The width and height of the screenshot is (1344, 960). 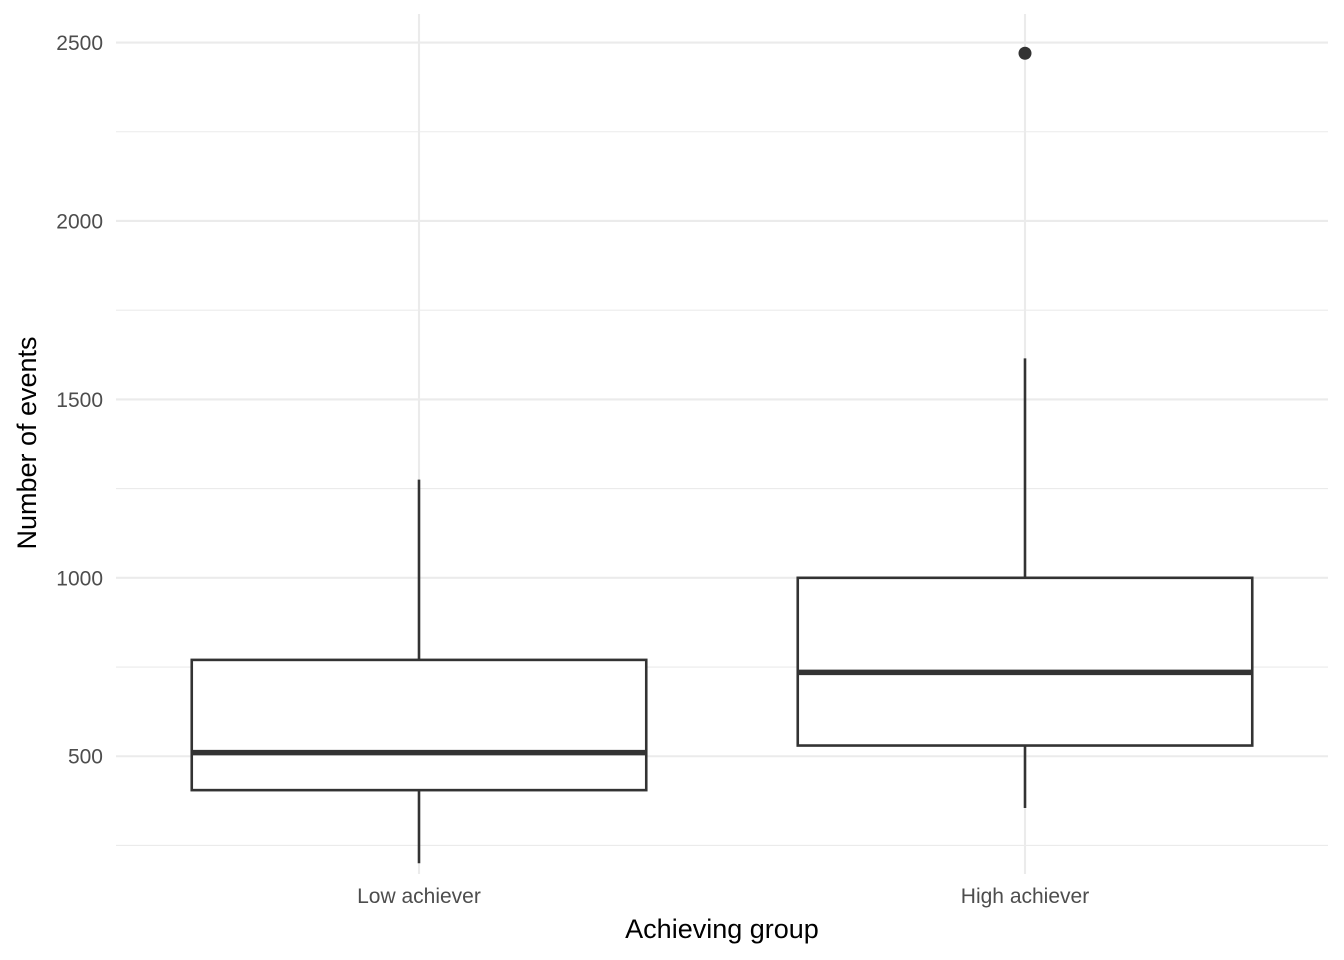 What do you see at coordinates (1025, 53) in the screenshot?
I see `outlier-point` at bounding box center [1025, 53].